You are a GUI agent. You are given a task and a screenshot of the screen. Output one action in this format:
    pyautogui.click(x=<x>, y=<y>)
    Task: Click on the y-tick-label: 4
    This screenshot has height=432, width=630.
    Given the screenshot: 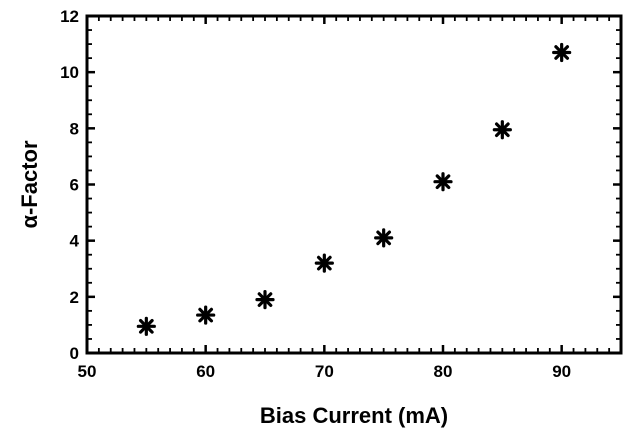 What is the action you would take?
    pyautogui.click(x=75, y=241)
    